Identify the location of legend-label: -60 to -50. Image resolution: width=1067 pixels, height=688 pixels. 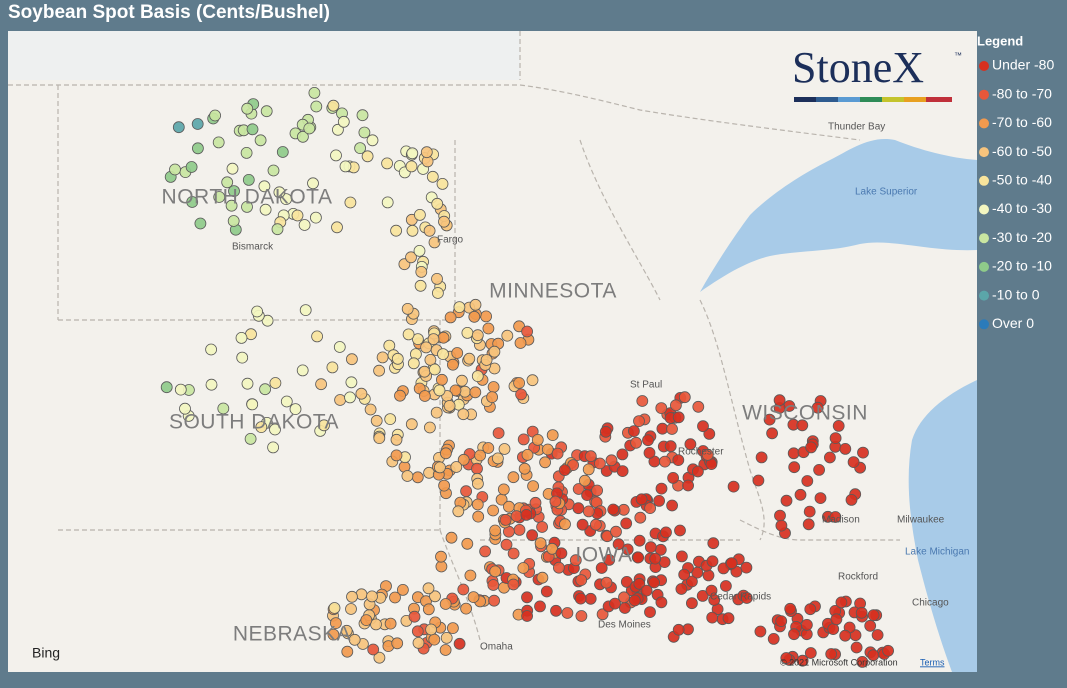
(1022, 151).